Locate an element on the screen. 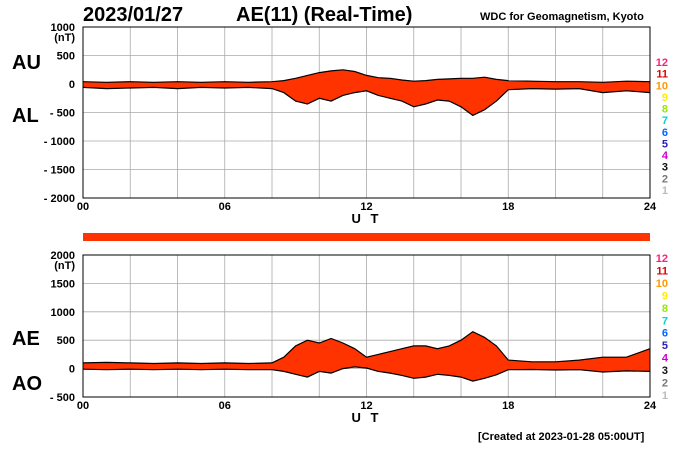 The height and width of the screenshot is (450, 700). bottom-ytick-label: - 500 is located at coordinates (62, 398).